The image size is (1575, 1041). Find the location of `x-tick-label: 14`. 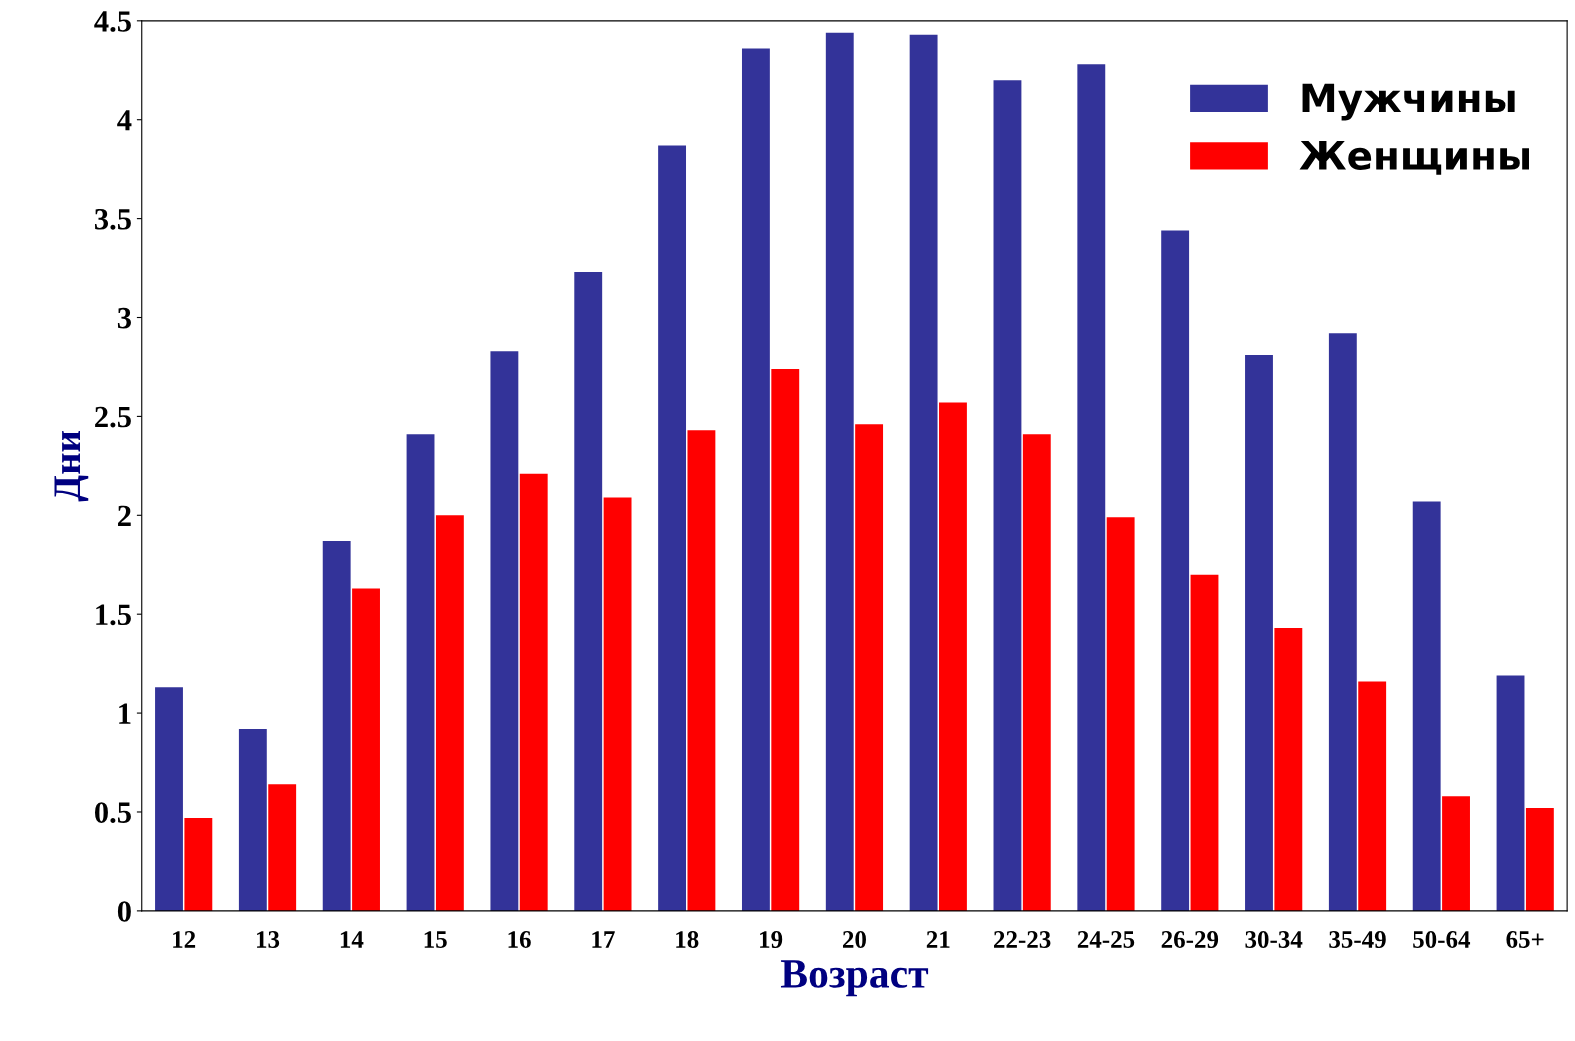

x-tick-label: 14 is located at coordinates (352, 939).